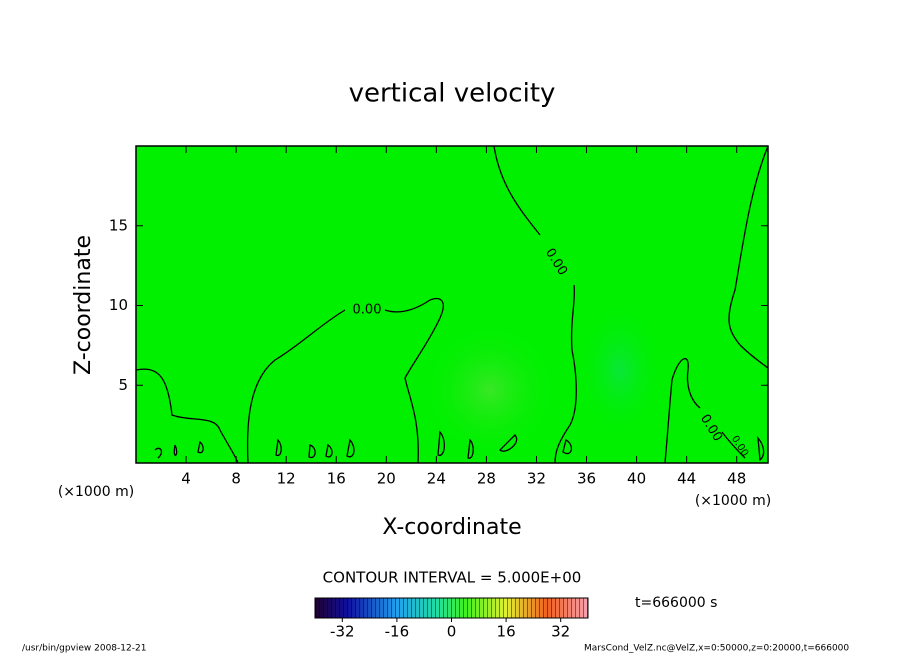 This screenshot has width=904, height=654. What do you see at coordinates (342, 632) in the screenshot?
I see `colorbar-tick-label: -32` at bounding box center [342, 632].